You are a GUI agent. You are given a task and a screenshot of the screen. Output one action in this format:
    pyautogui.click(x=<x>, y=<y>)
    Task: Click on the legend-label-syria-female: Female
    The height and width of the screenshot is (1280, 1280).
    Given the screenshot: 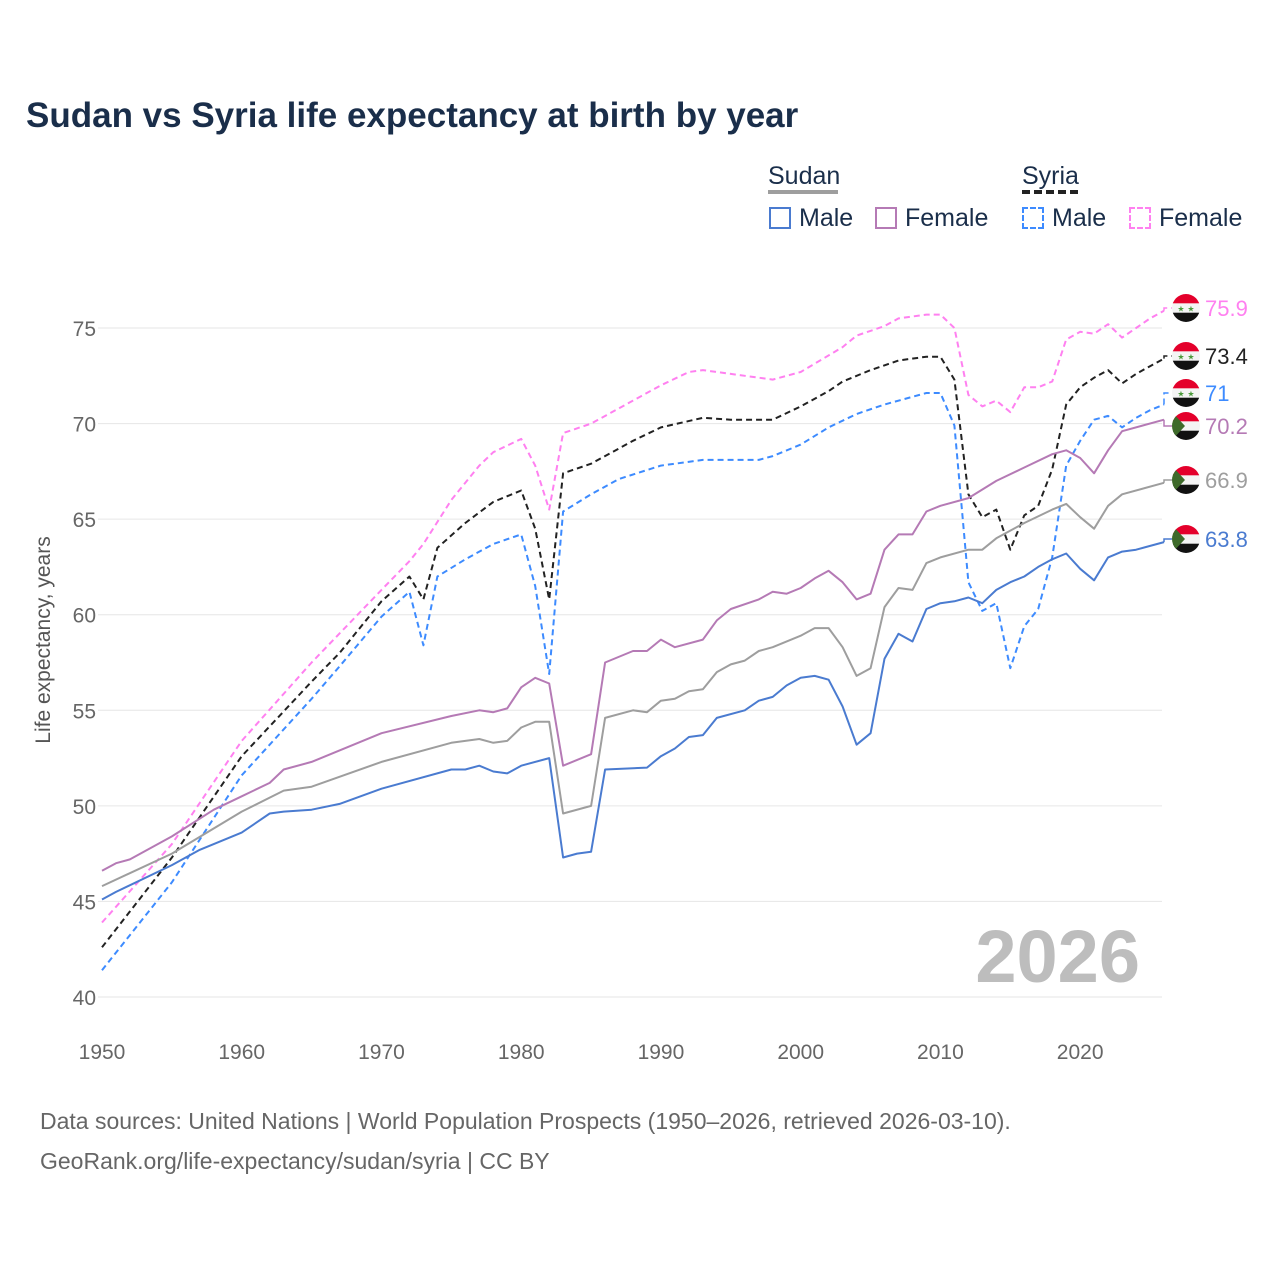 What is the action you would take?
    pyautogui.click(x=1201, y=218)
    